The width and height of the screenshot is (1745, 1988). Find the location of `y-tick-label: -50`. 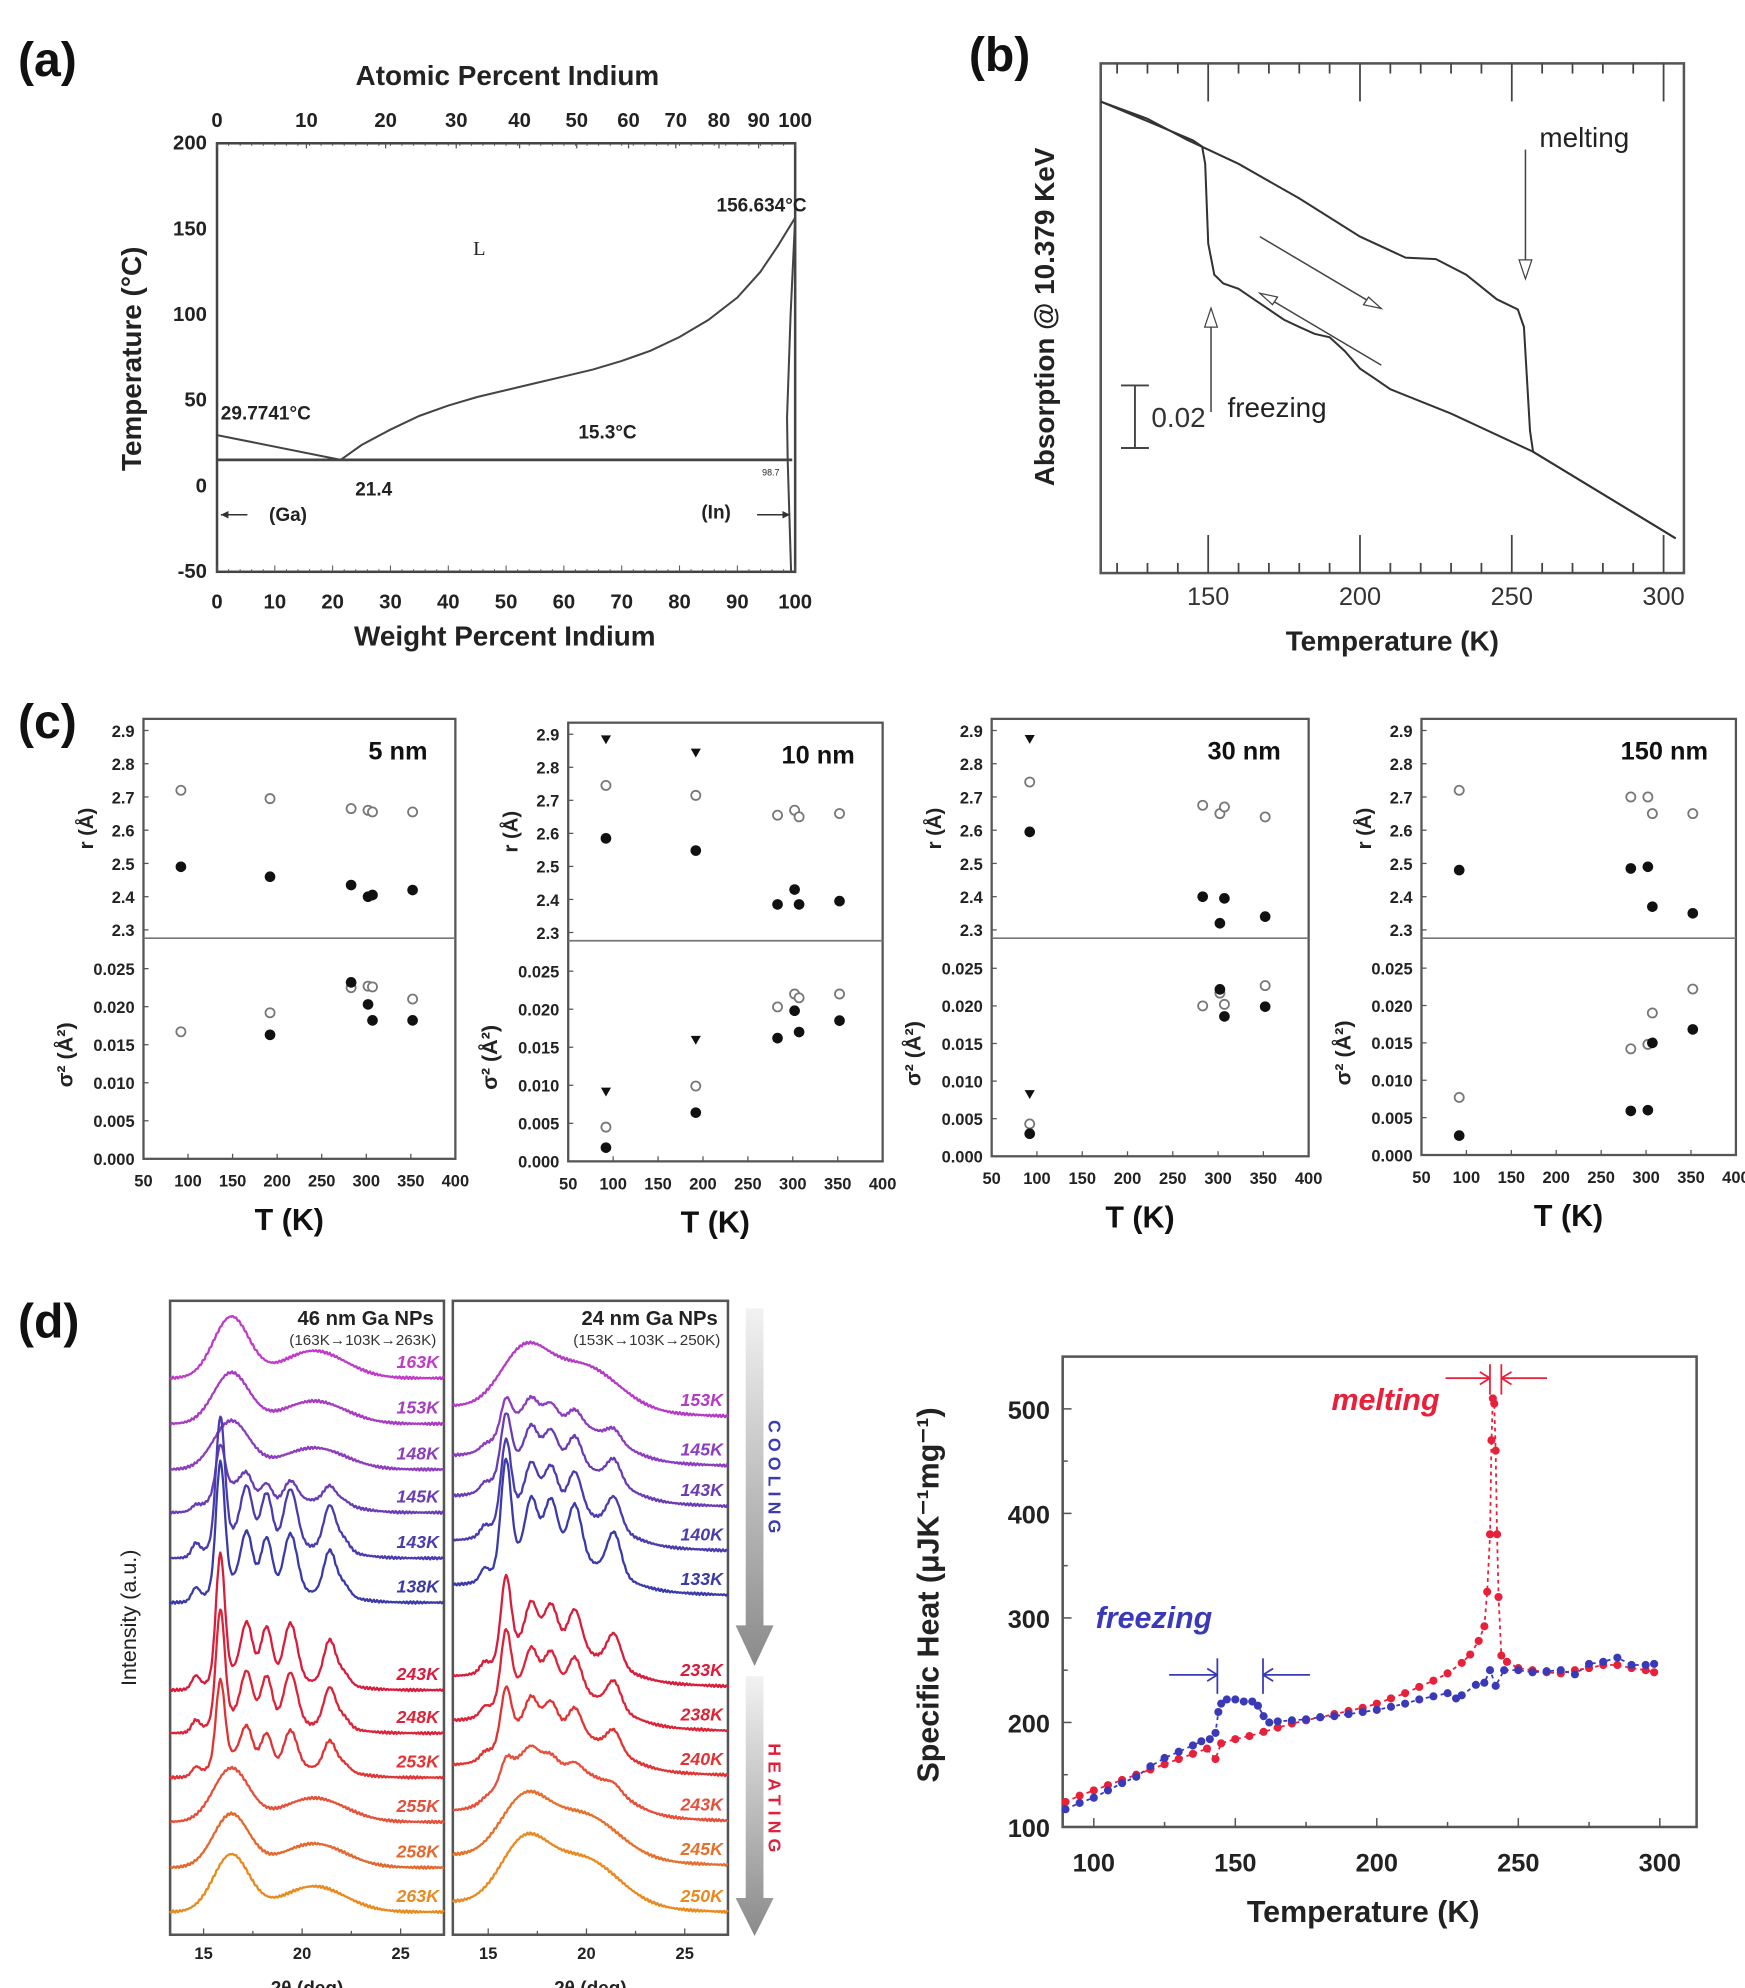

y-tick-label: -50 is located at coordinates (192, 572).